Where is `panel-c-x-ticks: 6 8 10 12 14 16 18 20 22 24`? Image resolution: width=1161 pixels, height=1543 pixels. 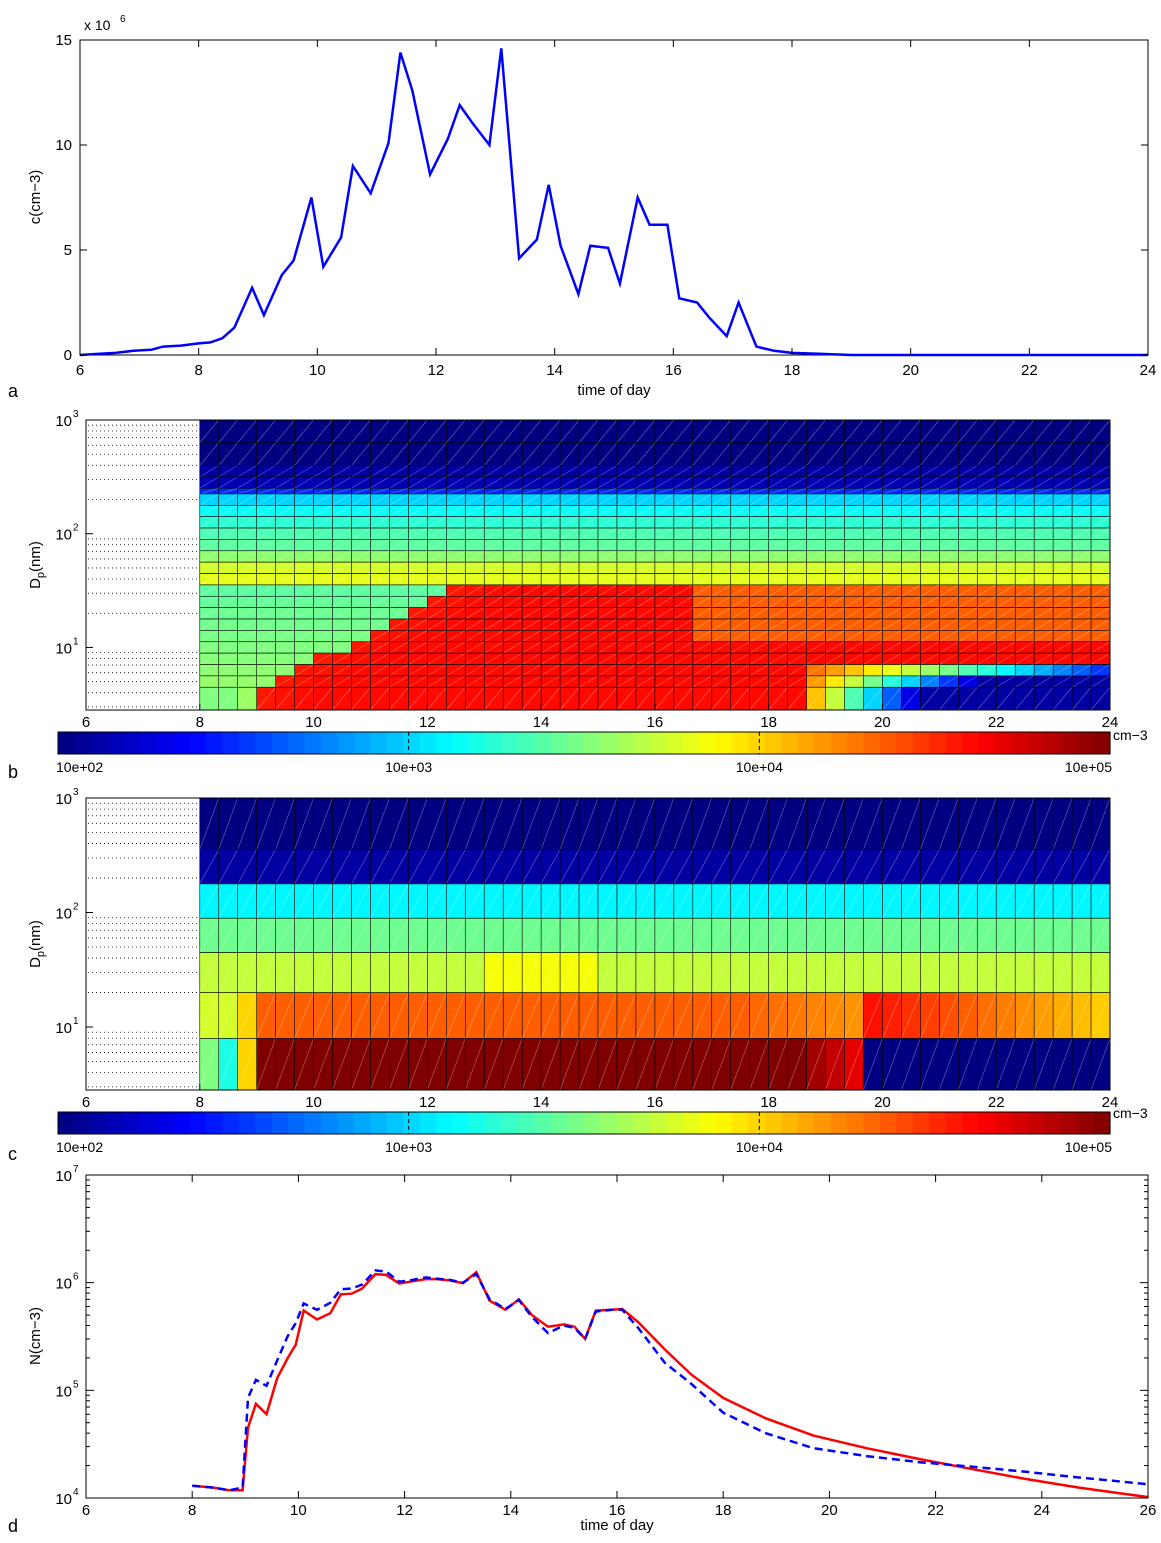 panel-c-x-ticks: 6 8 10 12 14 16 18 20 22 24 is located at coordinates (600, 1097).